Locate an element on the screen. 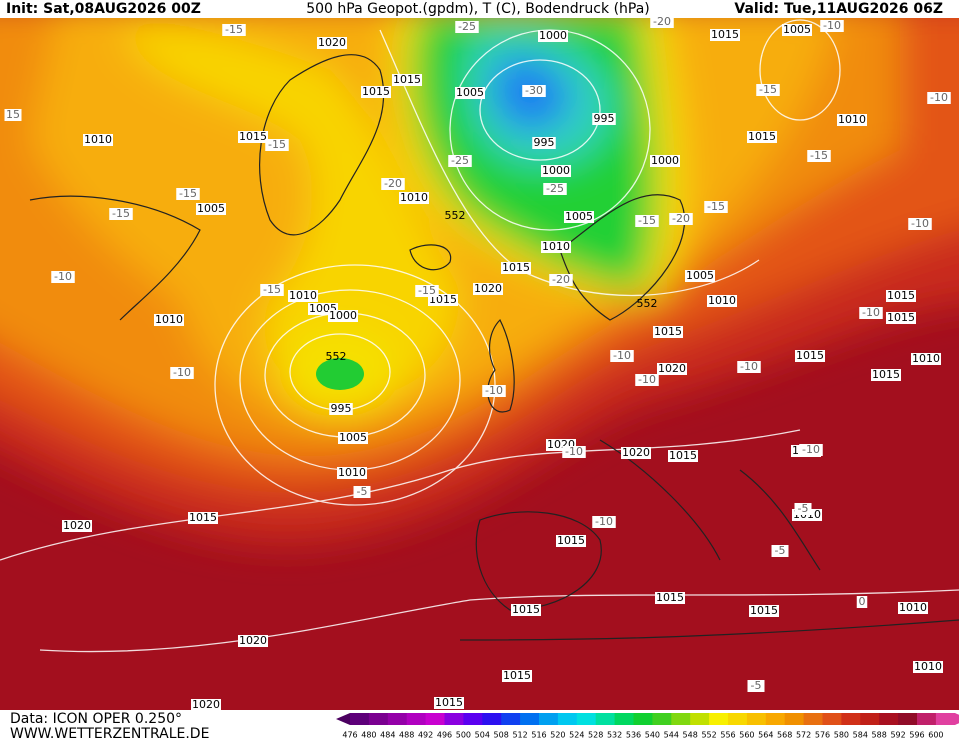 The height and width of the screenshot is (741, 959). pressure-label: 1000 is located at coordinates (556, 170).